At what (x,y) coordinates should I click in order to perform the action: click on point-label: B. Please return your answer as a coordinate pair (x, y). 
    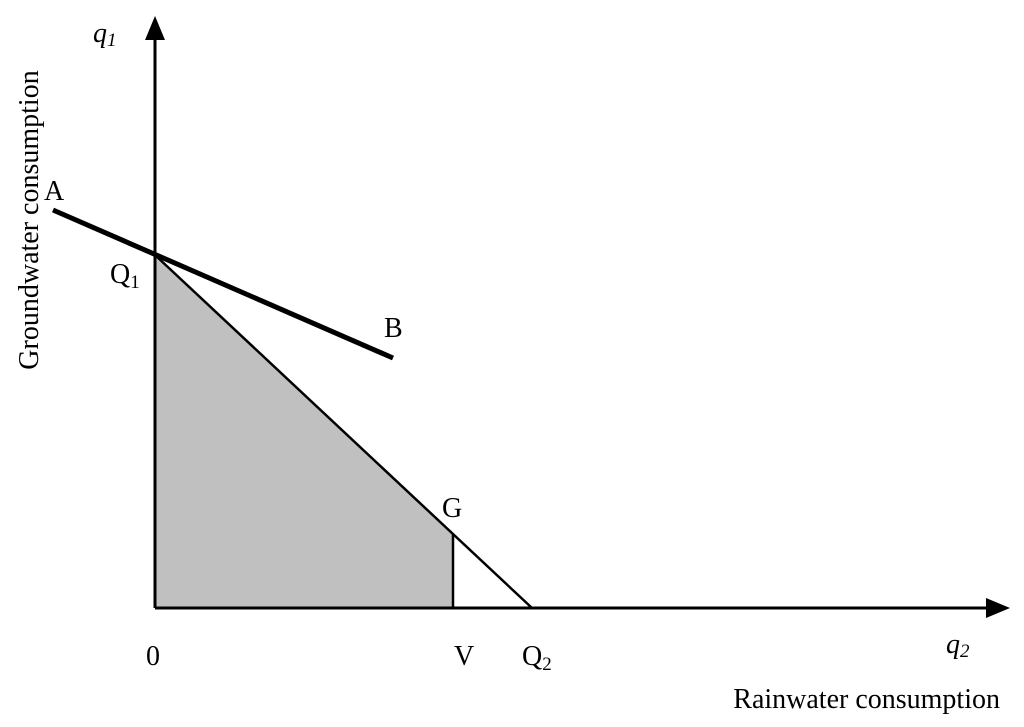
    Looking at the image, I should click on (393, 328).